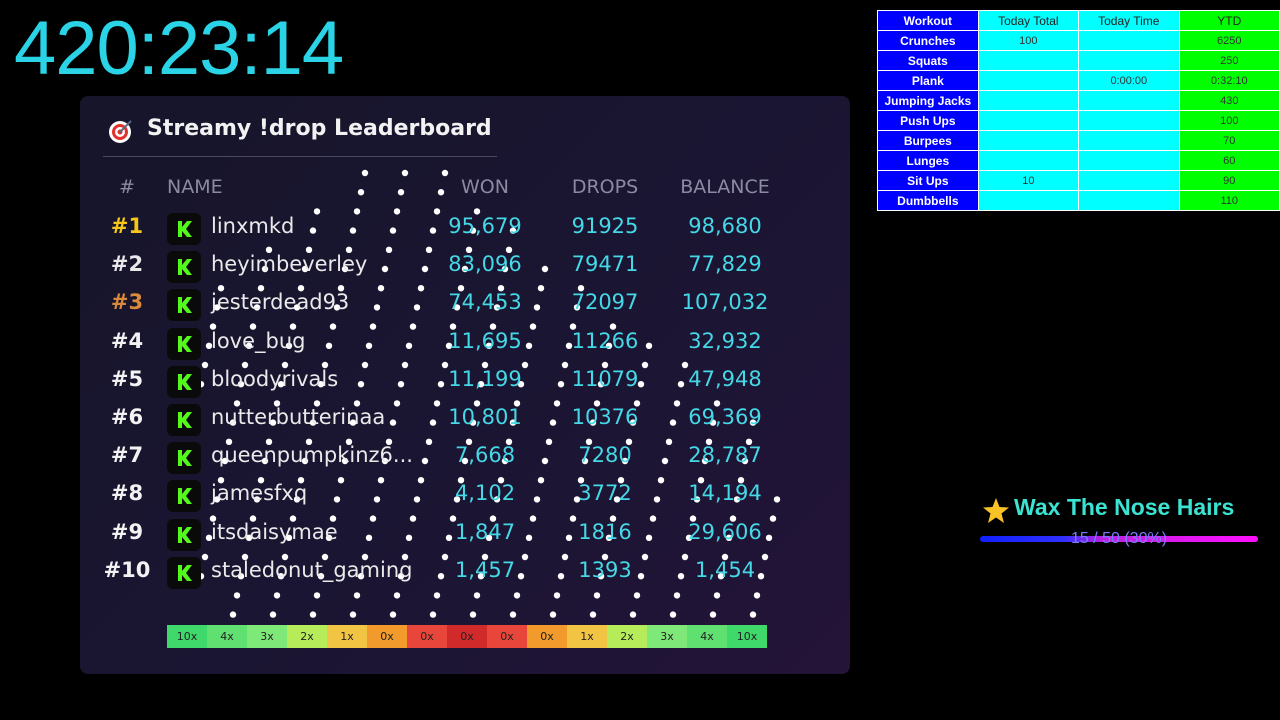 The image size is (1280, 720). I want to click on header-cell: Workout, so click(928, 20).